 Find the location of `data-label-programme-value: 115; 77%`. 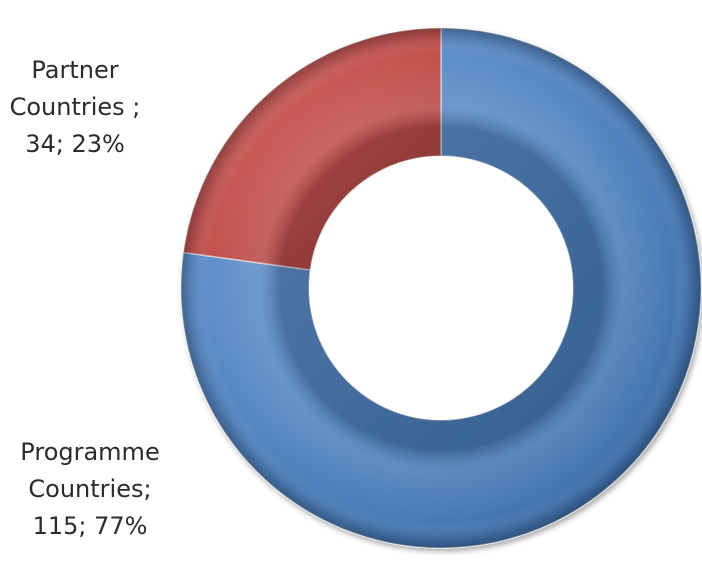

data-label-programme-value: 115; 77% is located at coordinates (90, 526).